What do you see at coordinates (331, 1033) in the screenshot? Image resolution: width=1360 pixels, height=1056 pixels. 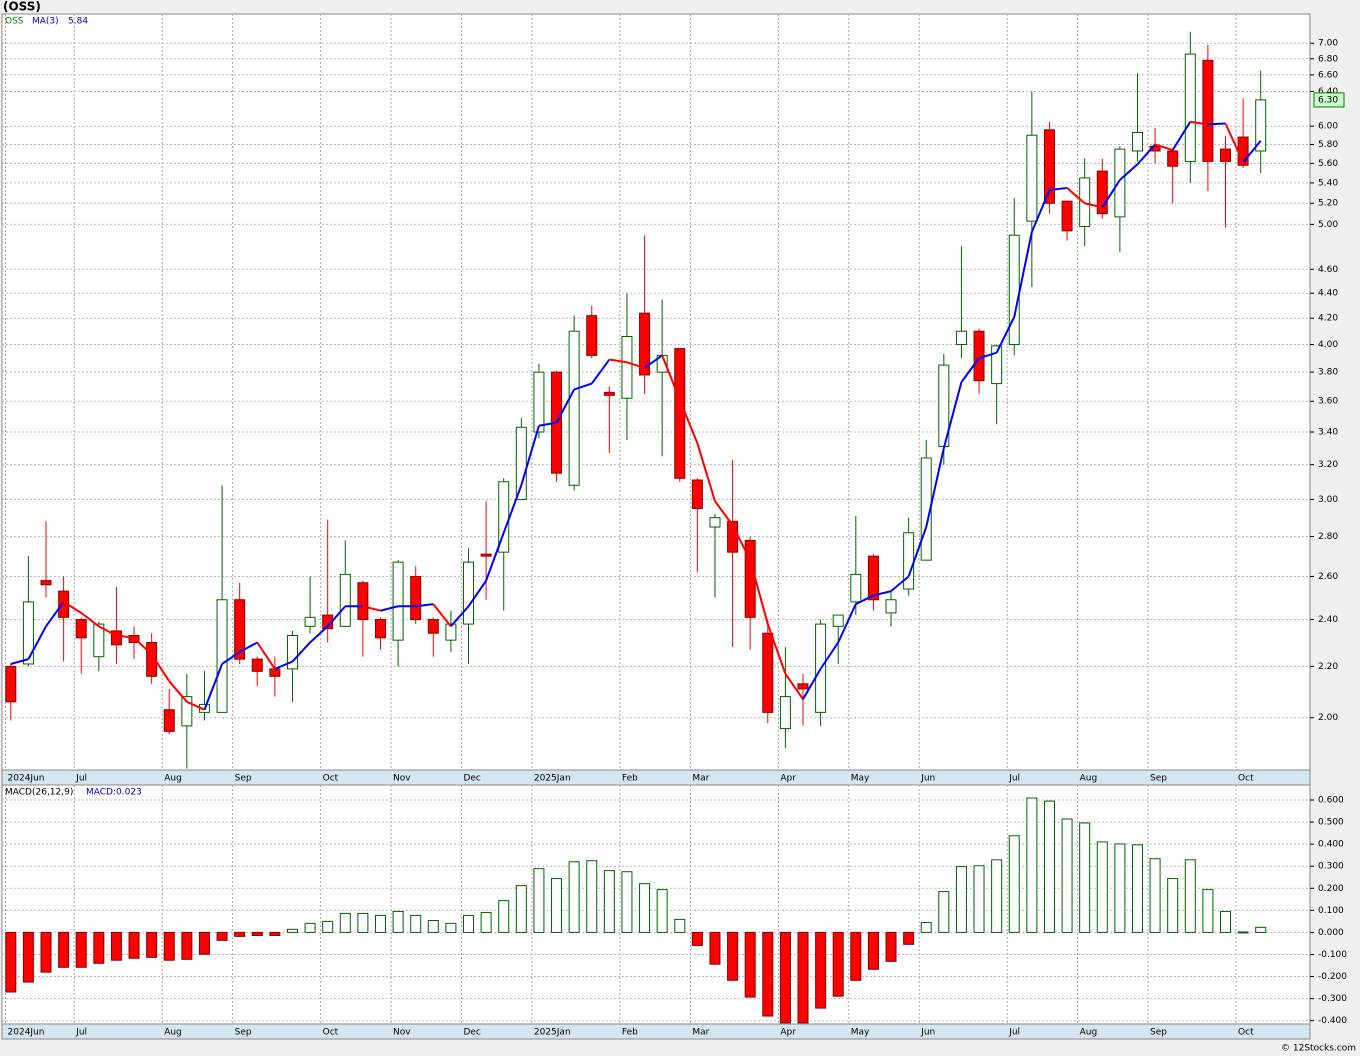 I see `x-tick-label: Oct` at bounding box center [331, 1033].